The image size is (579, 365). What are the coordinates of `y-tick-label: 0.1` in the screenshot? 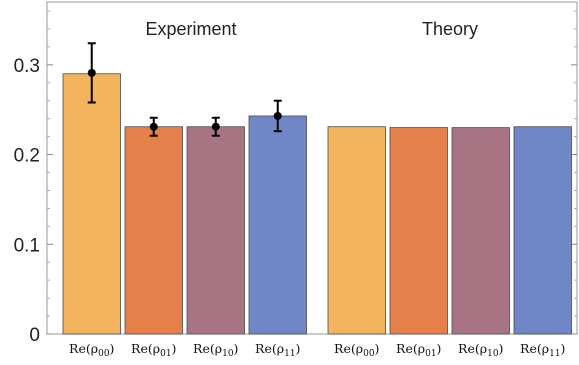 It's located at (27, 245).